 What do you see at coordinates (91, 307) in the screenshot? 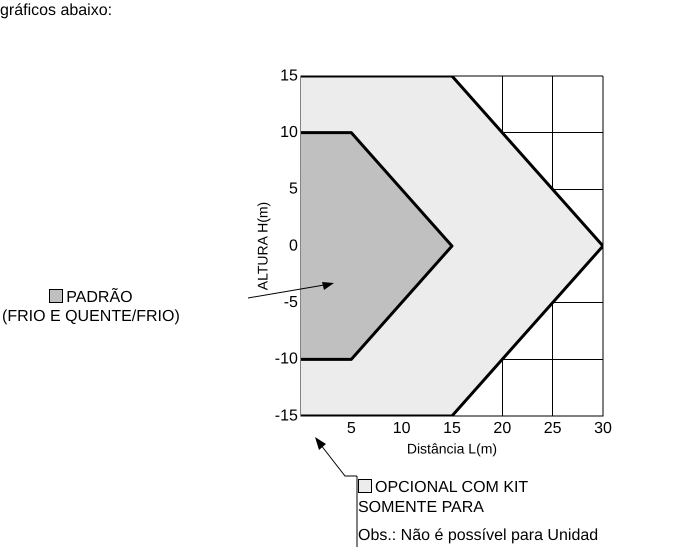
I see `legend-label: PADRÃO (FRIO E QUENTE/FRIO)` at bounding box center [91, 307].